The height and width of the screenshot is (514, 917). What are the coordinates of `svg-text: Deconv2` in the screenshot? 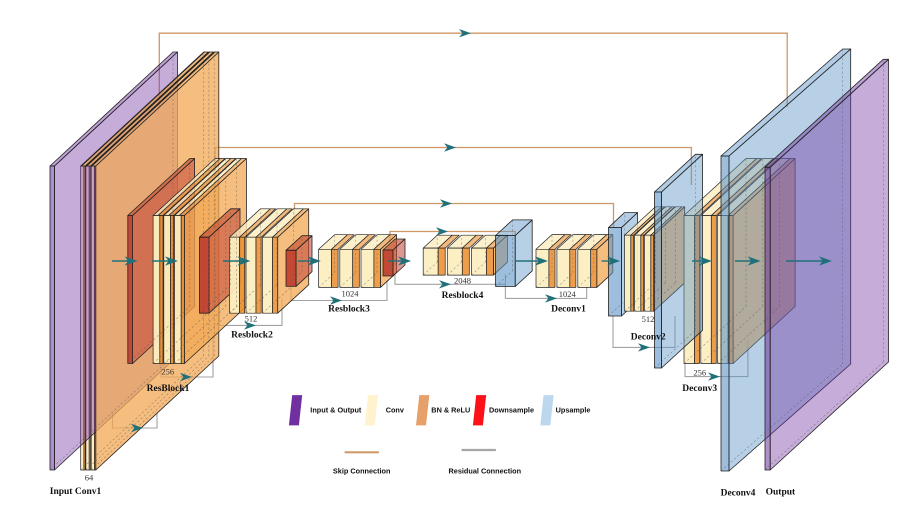 It's located at (648, 338).